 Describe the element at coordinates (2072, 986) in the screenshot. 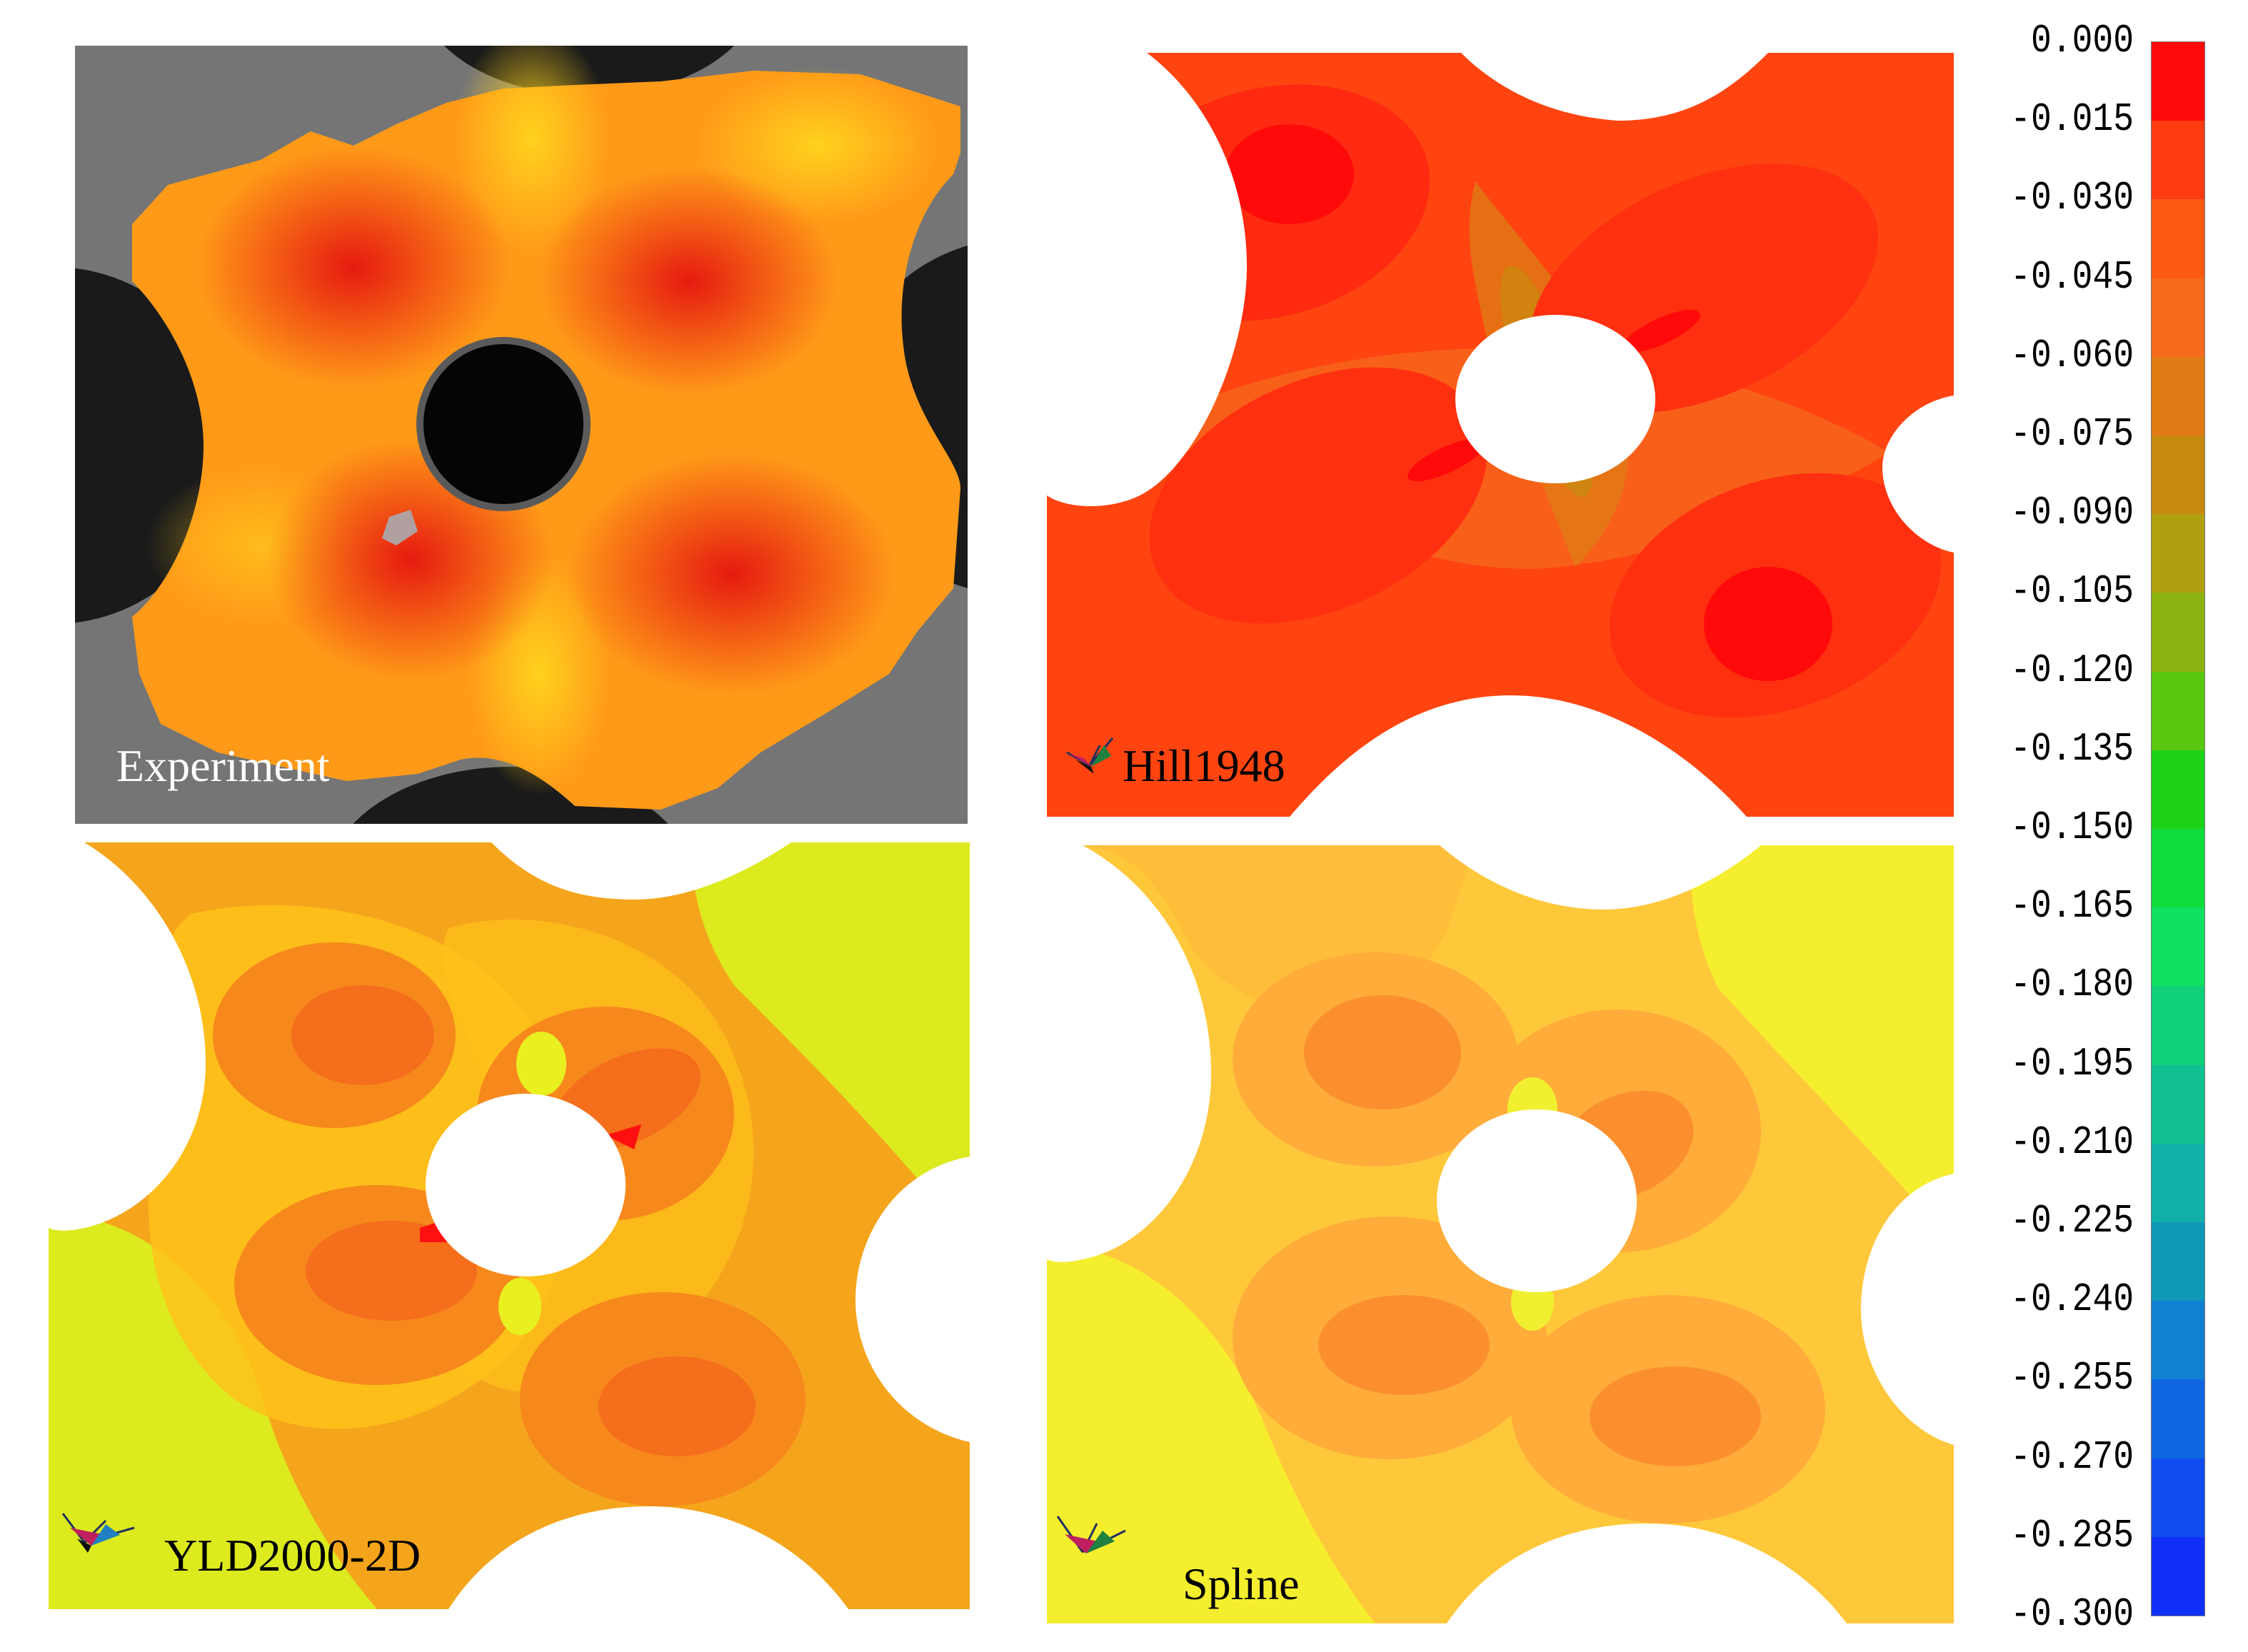

I see `colorbar-tick-label: -0.180` at that location.